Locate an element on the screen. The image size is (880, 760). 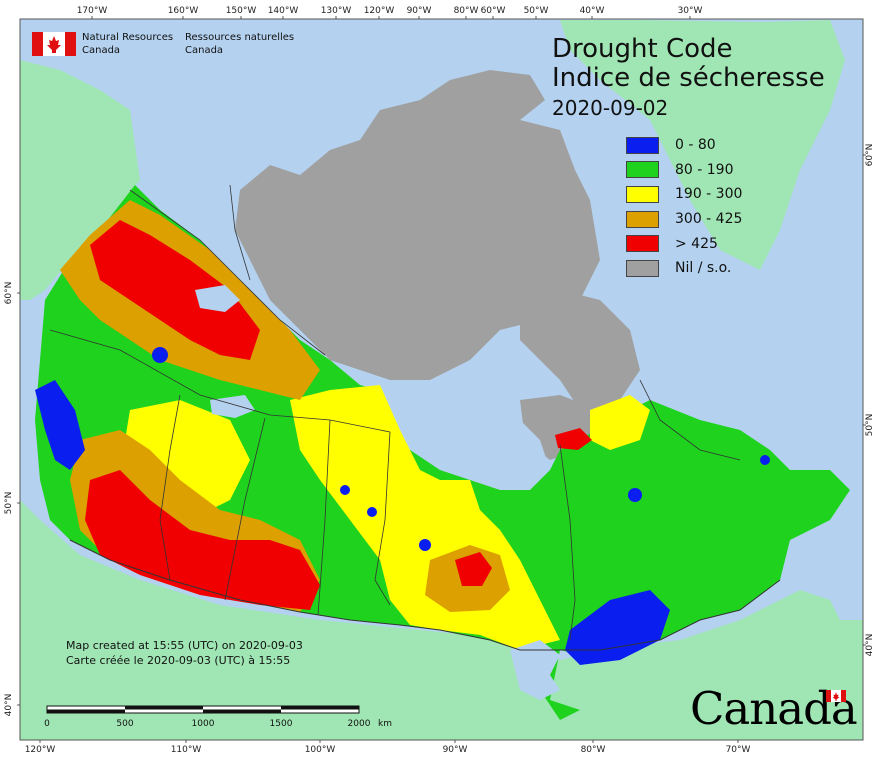
agency-name-fr: Ressources naturelles Canada is located at coordinates (239, 44).